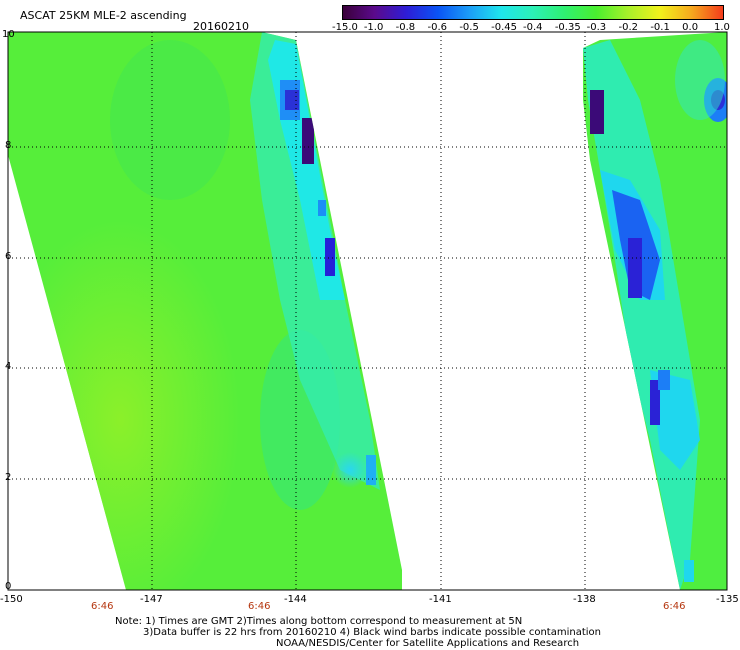 Image resolution: width=740 pixels, height=650 pixels. Describe the element at coordinates (8, 34) in the screenshot. I see `lat-tick-10: 10` at that location.